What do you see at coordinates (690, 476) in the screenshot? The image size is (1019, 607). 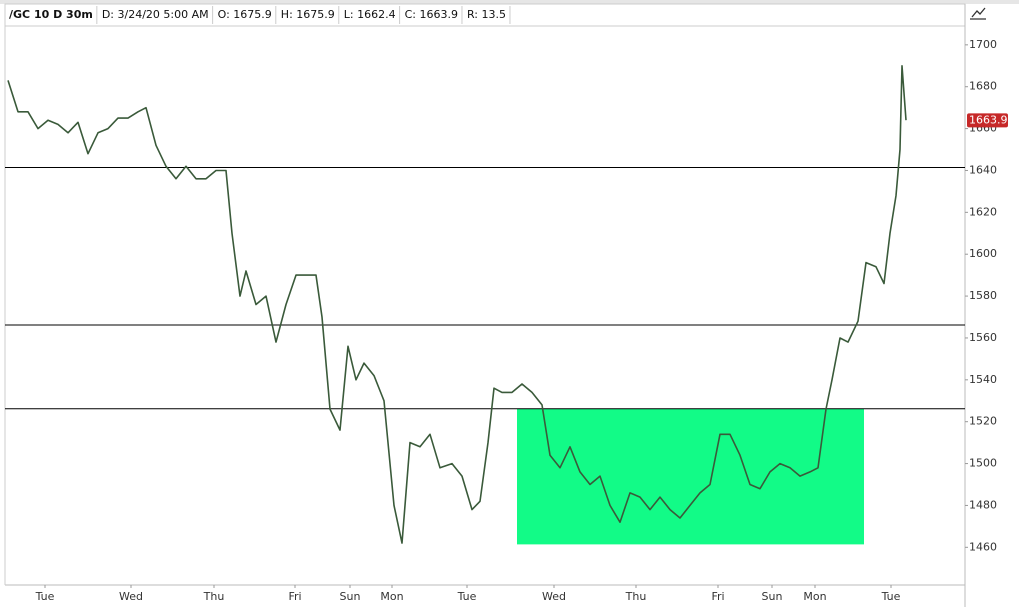 I see `zone` at bounding box center [690, 476].